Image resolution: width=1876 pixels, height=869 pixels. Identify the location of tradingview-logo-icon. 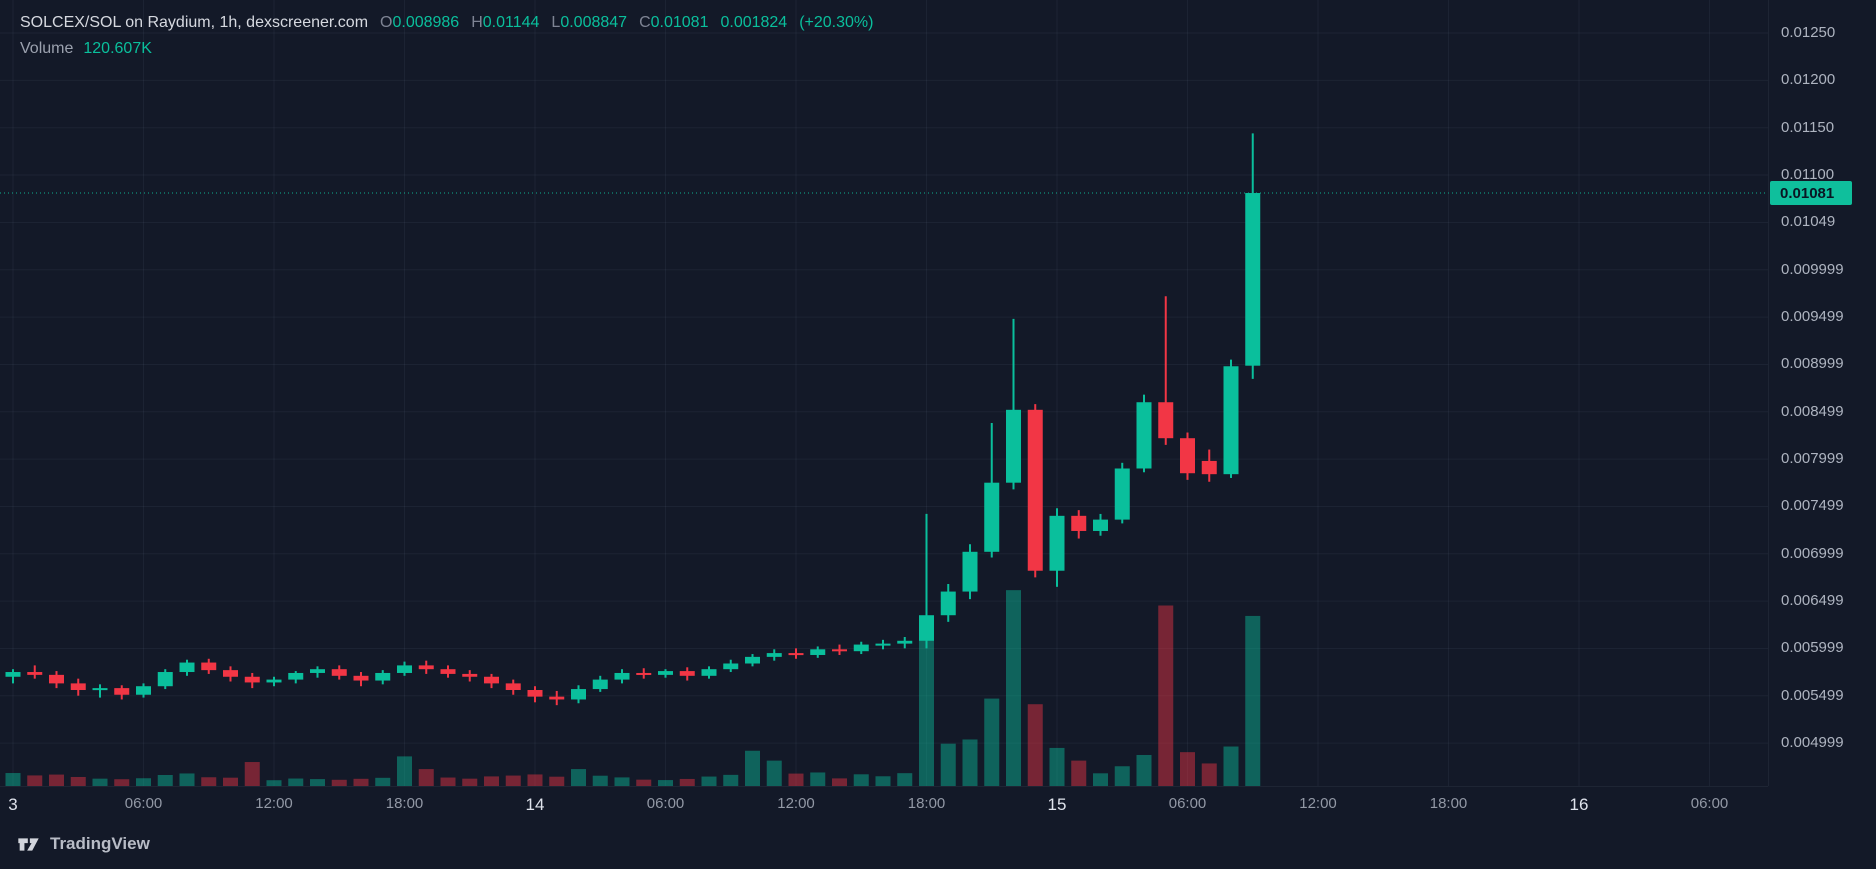
(28, 844).